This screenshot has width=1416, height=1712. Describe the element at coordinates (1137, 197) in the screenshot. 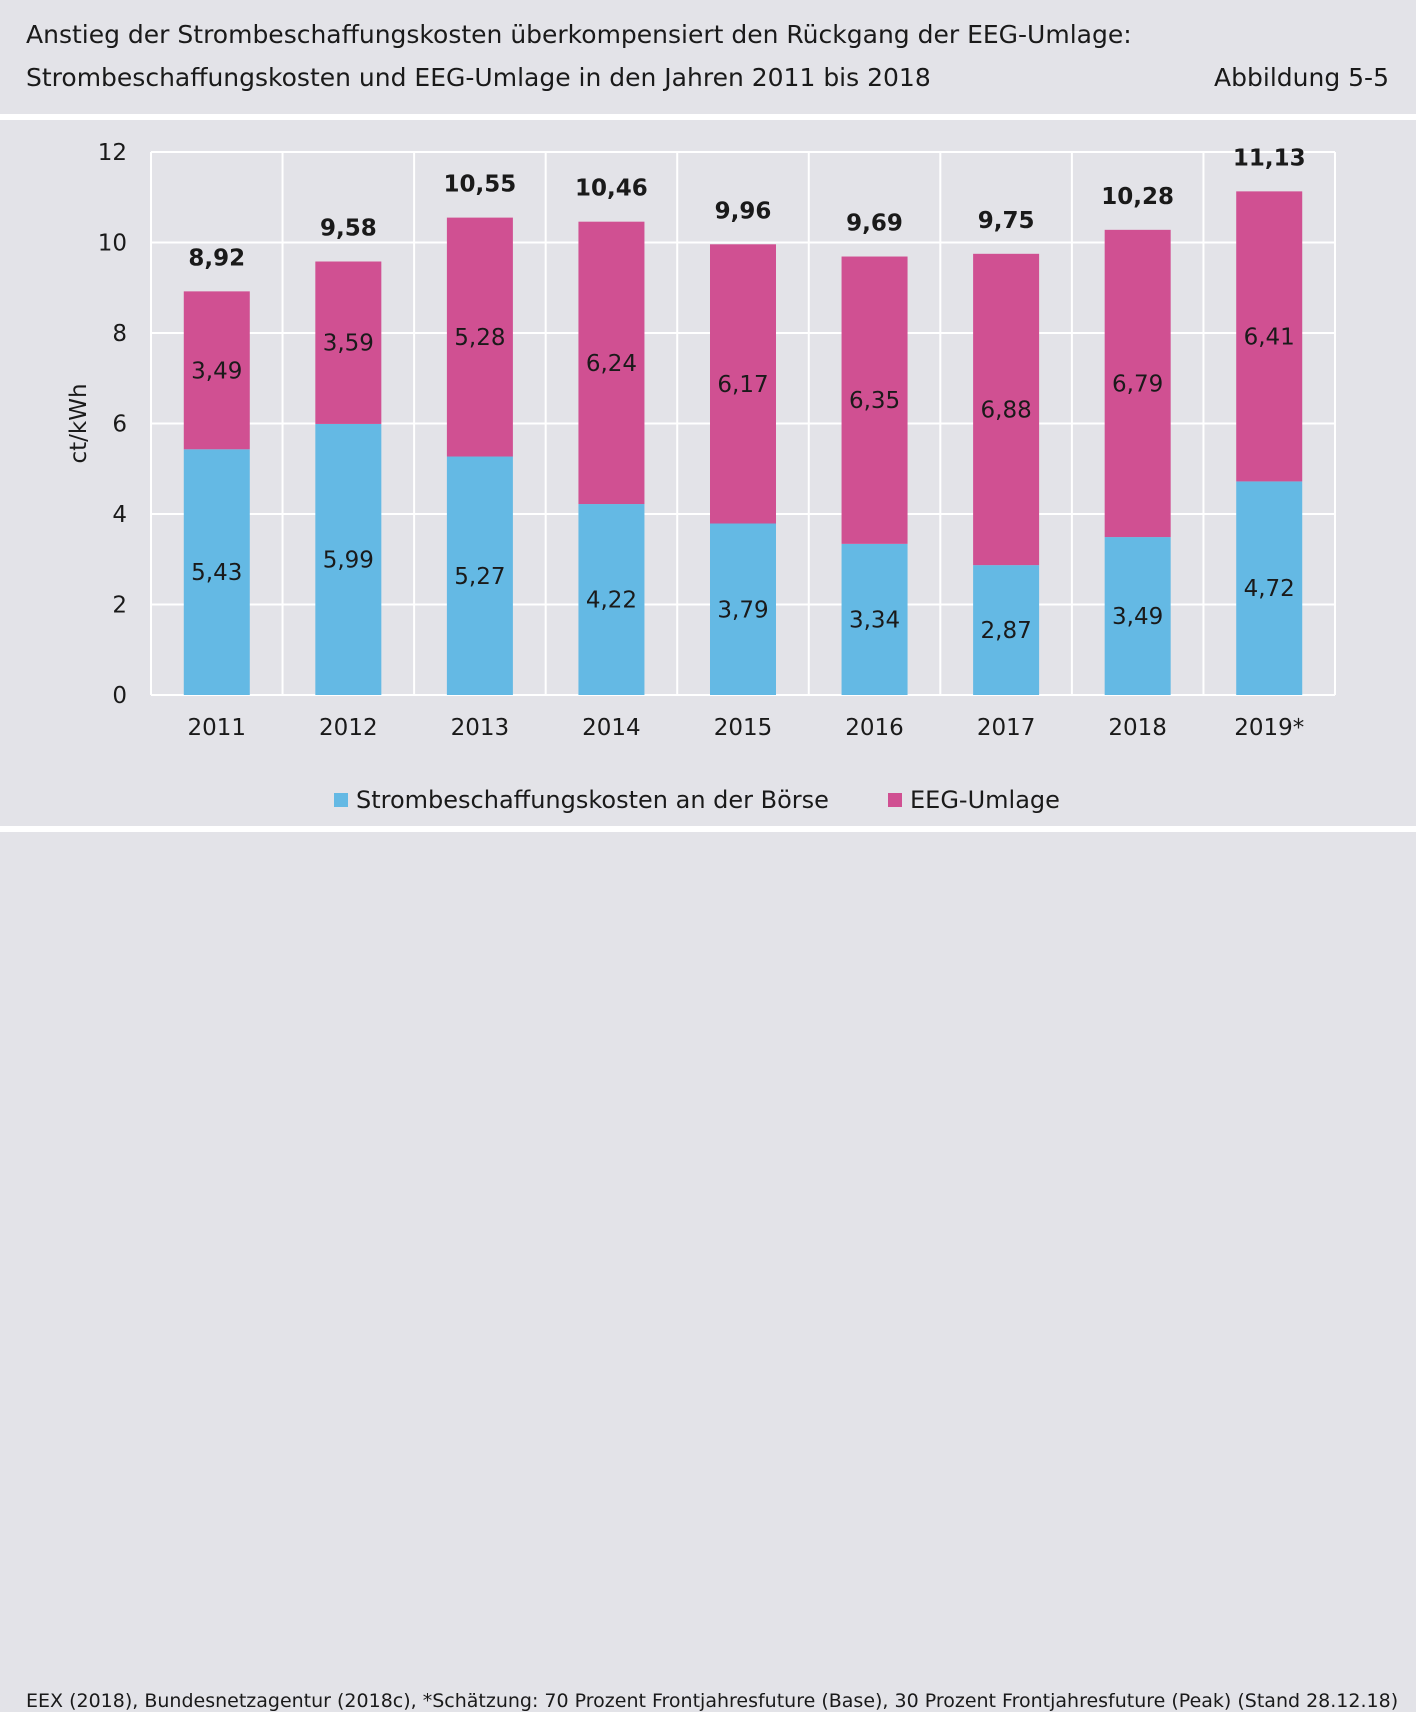

I see `total-label: 10,28` at that location.